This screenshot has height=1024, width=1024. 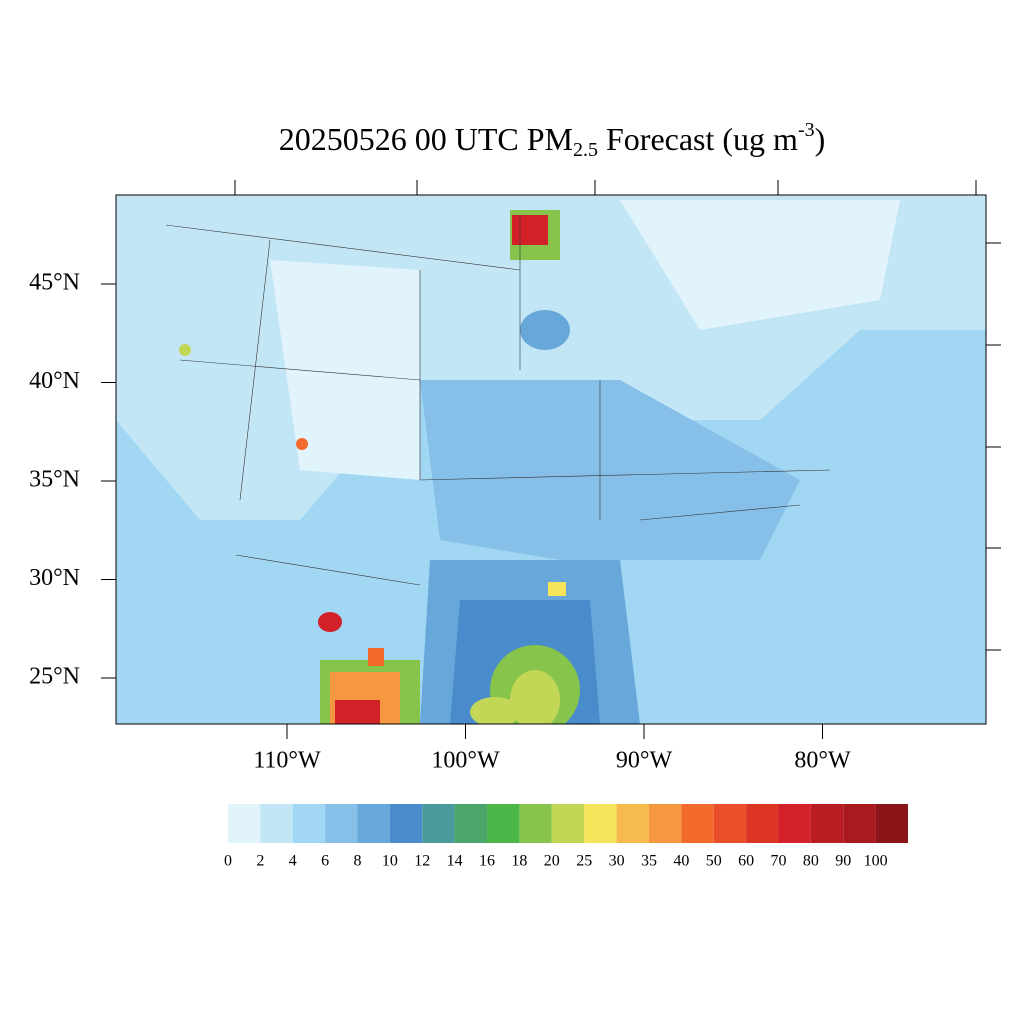 I want to click on colorbar-label: 14, so click(x=455, y=861).